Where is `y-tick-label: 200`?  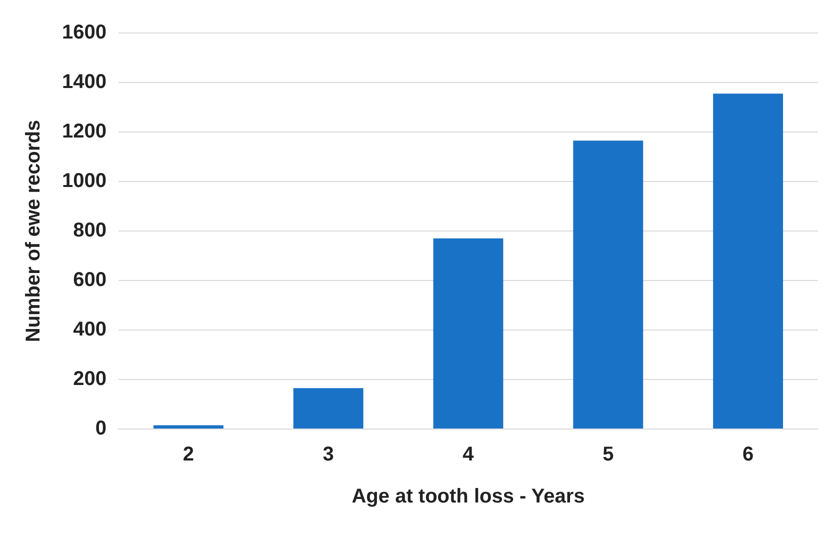
y-tick-label: 200 is located at coordinates (89, 379).